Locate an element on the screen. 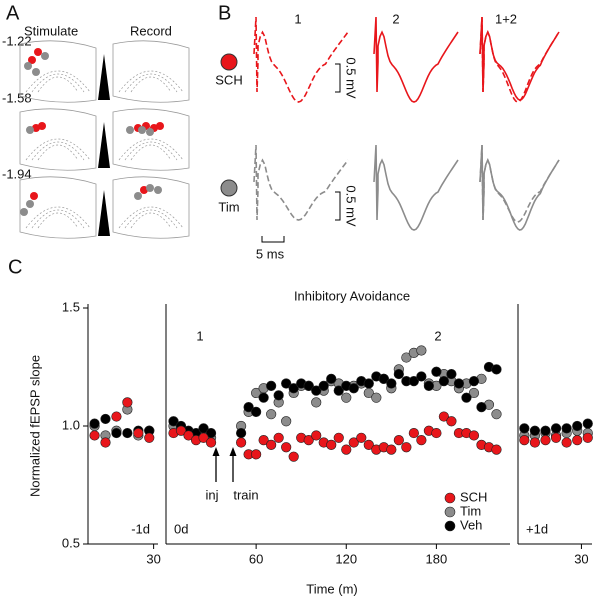  row-label: Tim is located at coordinates (228, 206).